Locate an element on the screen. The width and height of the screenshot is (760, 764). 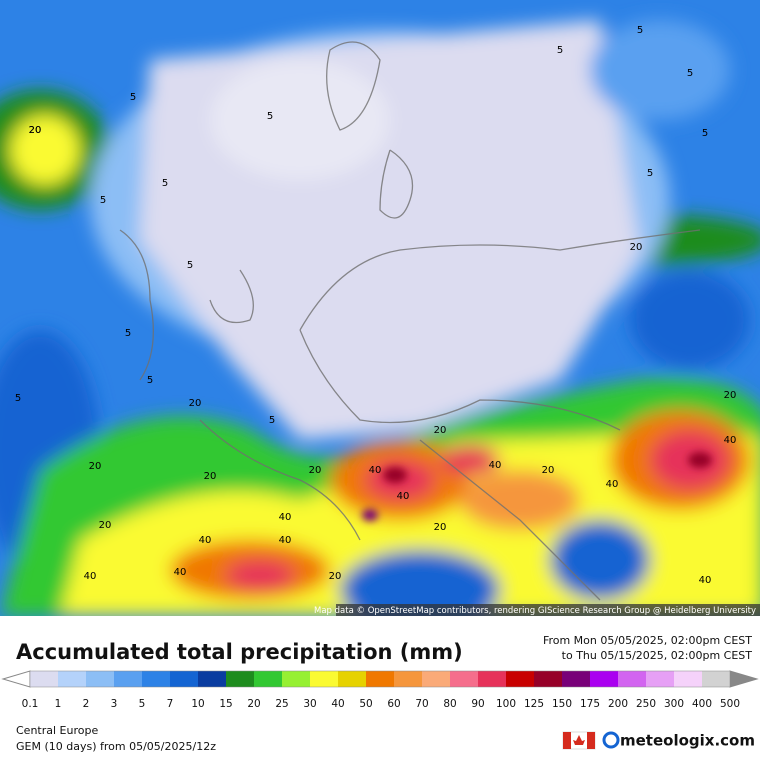
canada-flag is located at coordinates (579, 740).